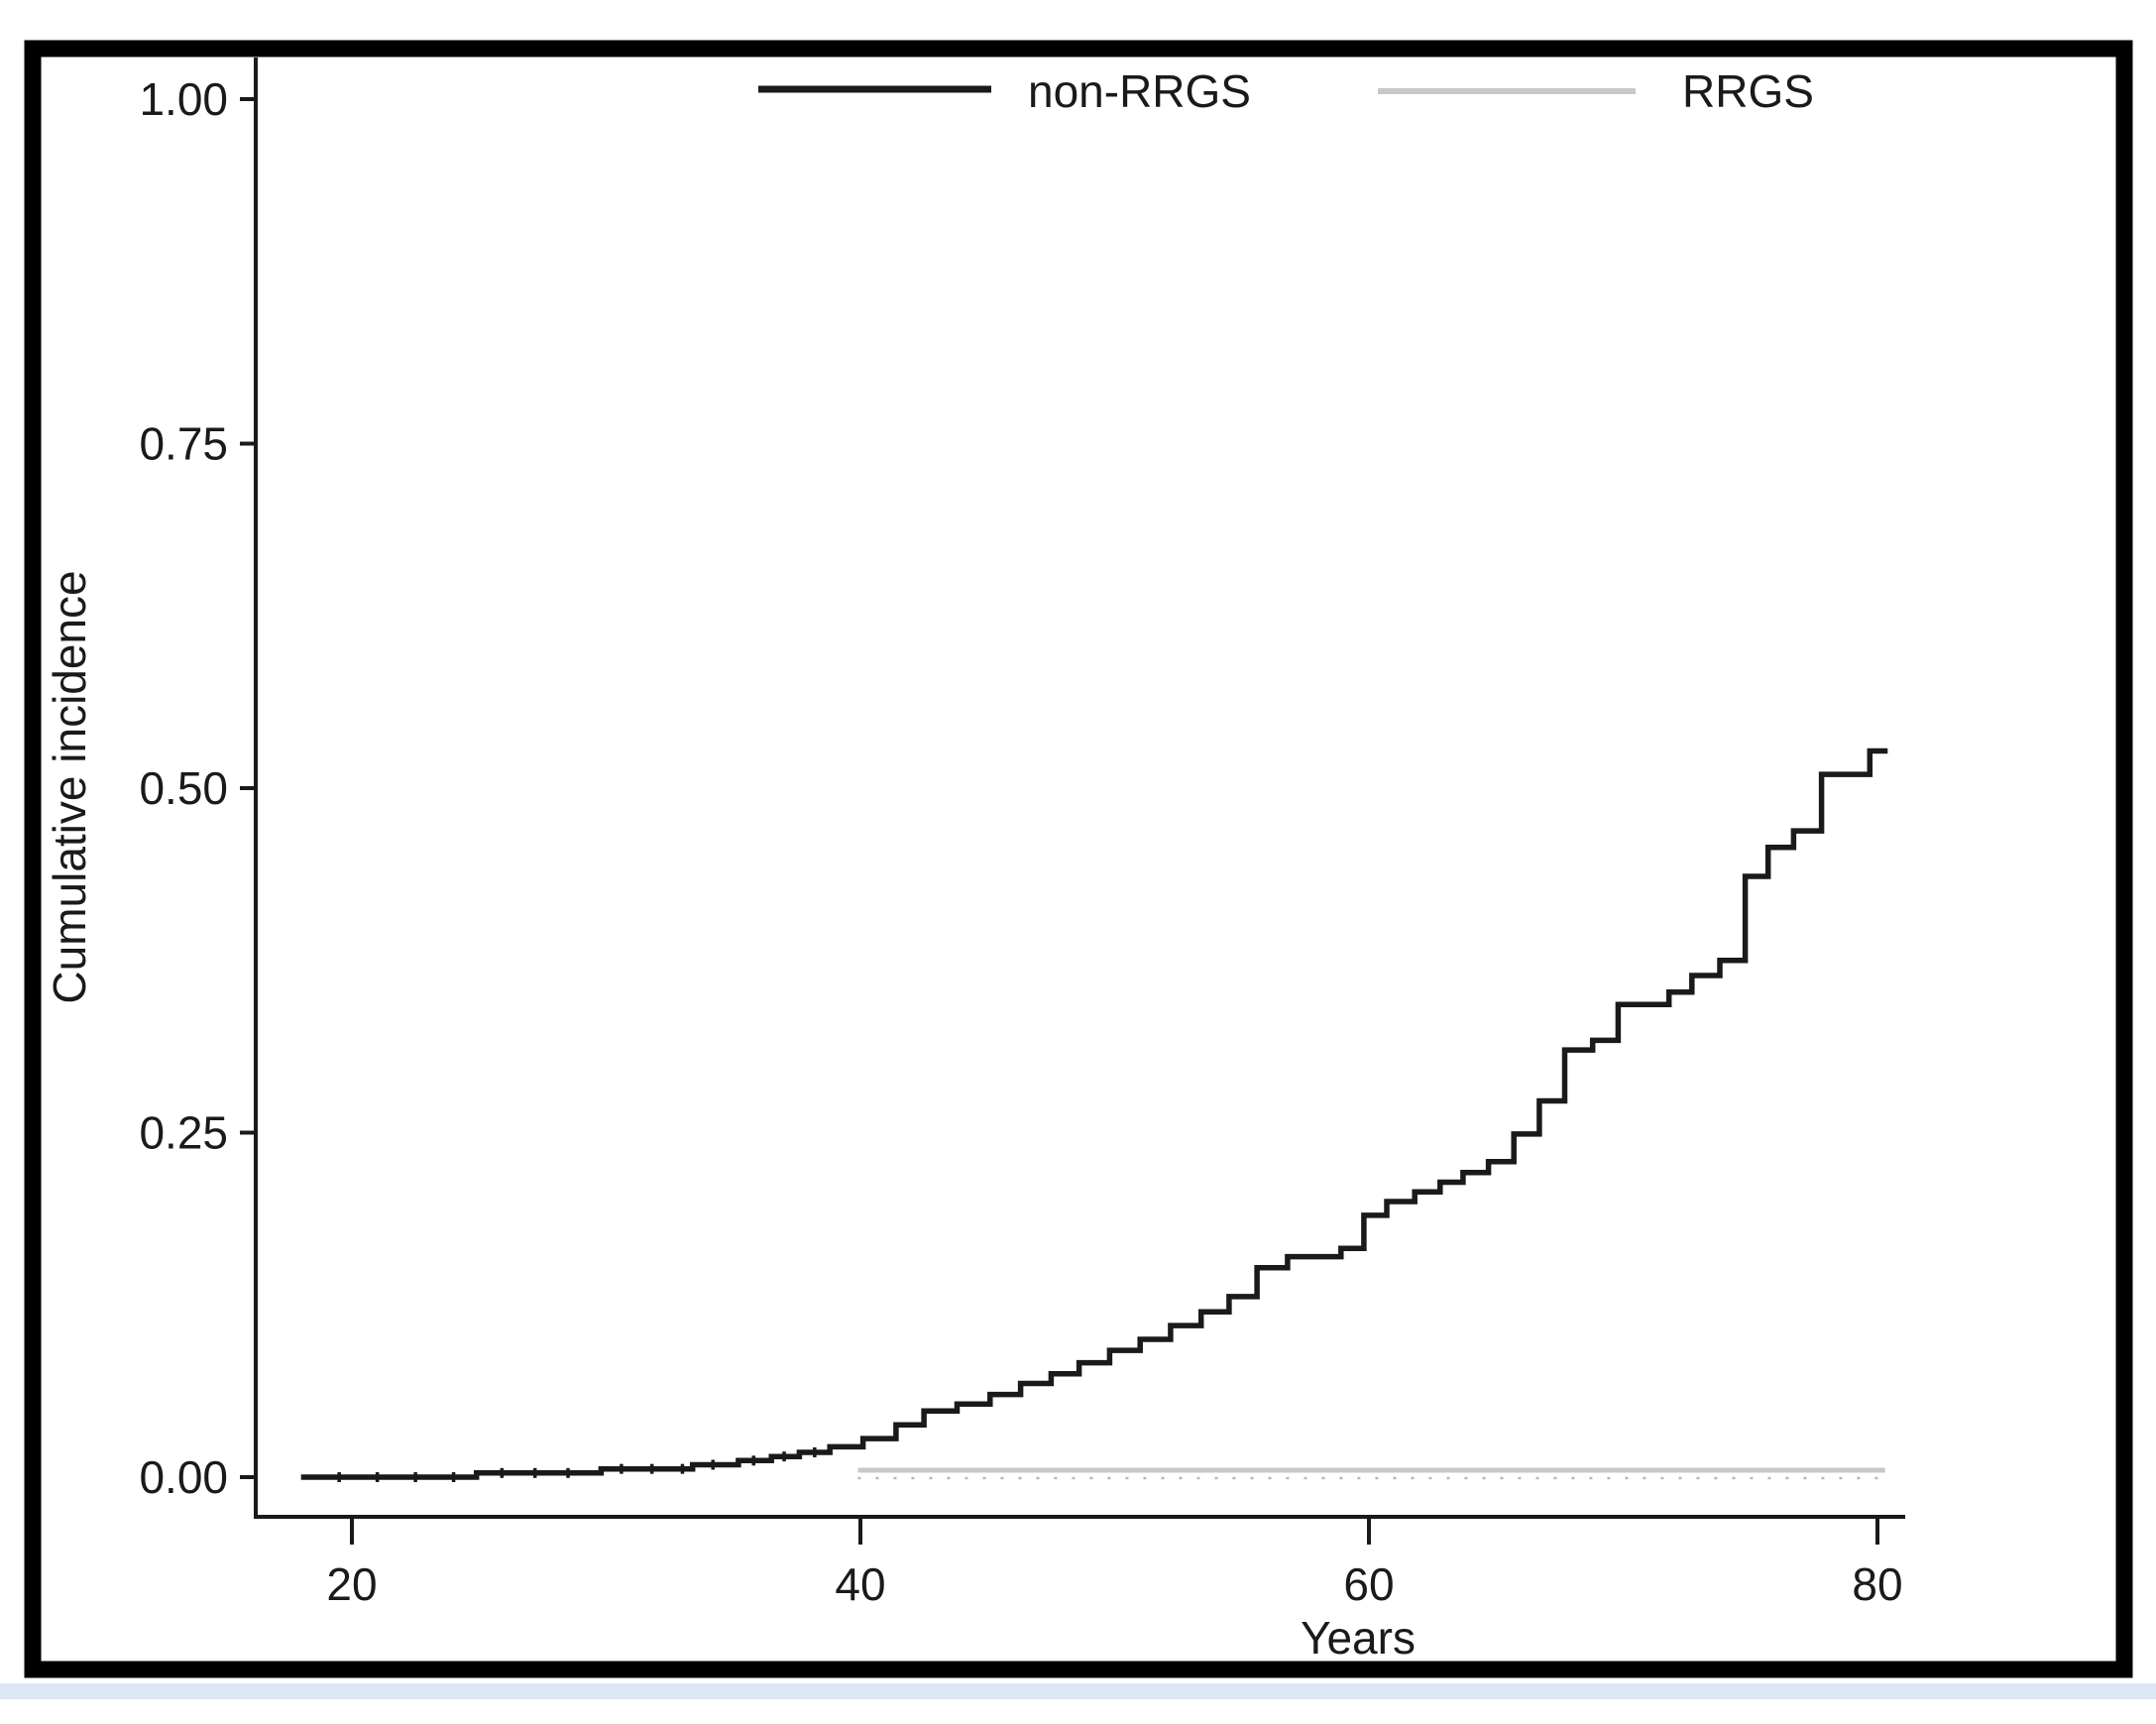  Describe the element at coordinates (183, 1133) in the screenshot. I see `y-tick-label-0.25: 0.25` at that location.